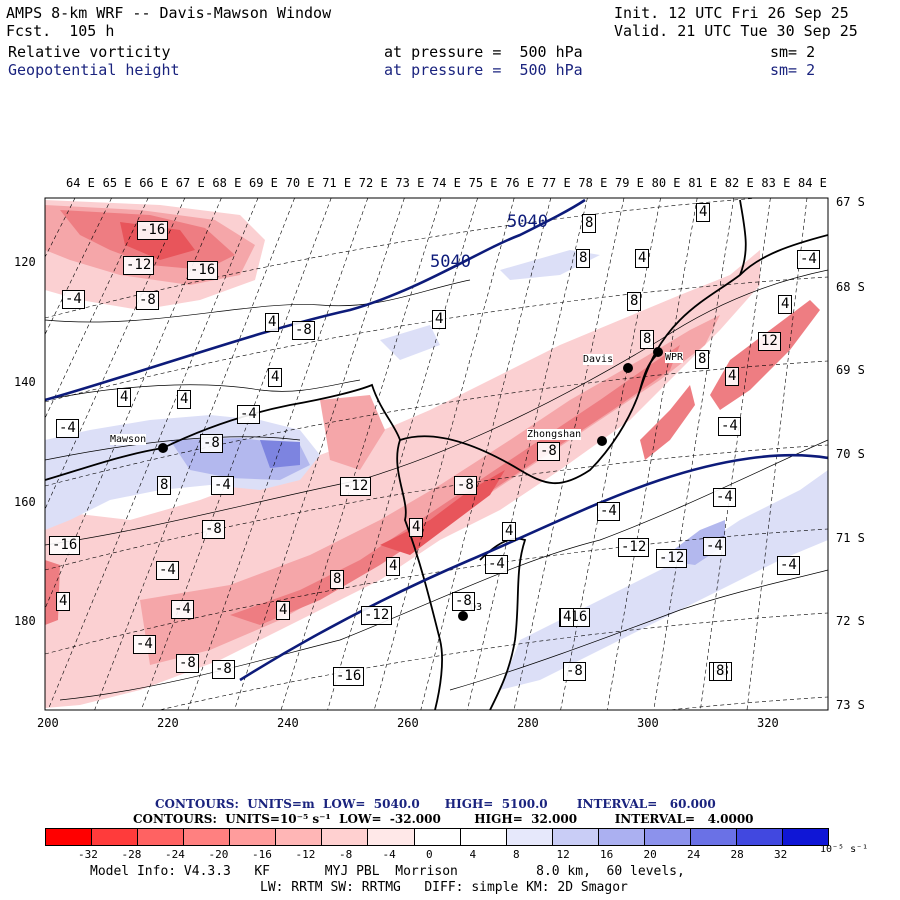 The height and width of the screenshot is (900, 900). What do you see at coordinates (446, 183) in the screenshot?
I see `longitude-label: 74 E` at bounding box center [446, 183].